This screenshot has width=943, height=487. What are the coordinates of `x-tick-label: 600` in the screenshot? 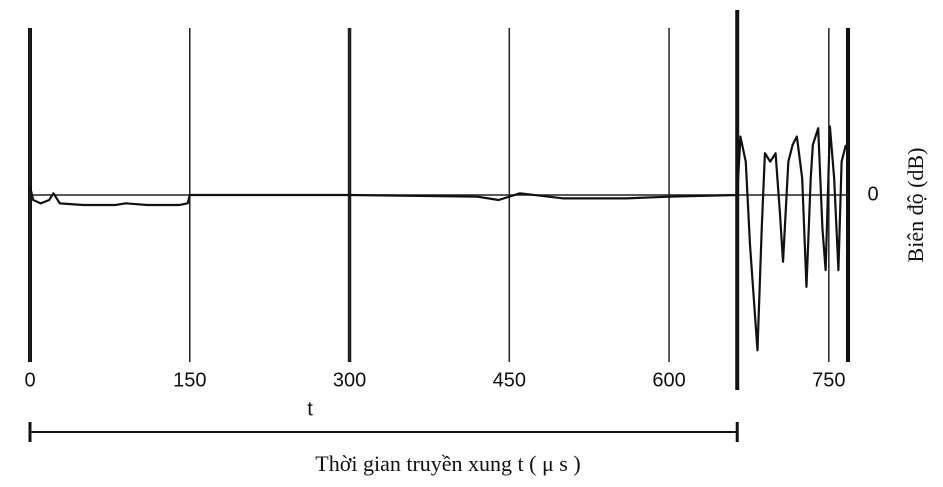 It's located at (668, 380).